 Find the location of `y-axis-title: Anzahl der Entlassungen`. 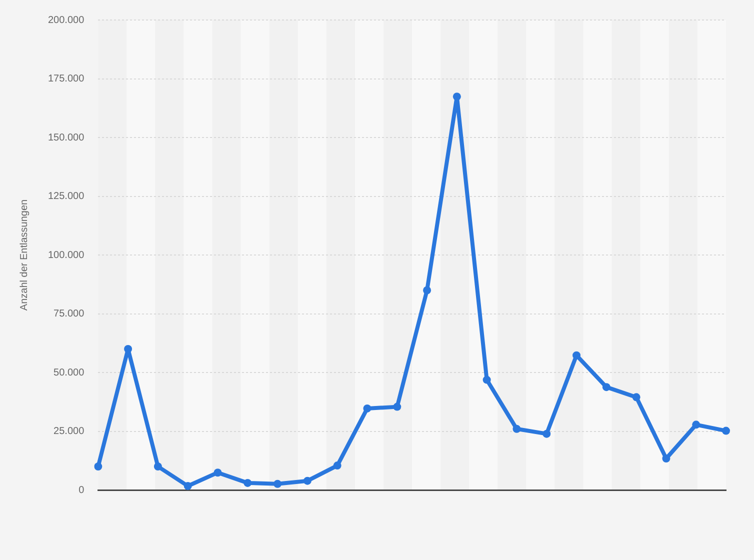

y-axis-title: Anzahl der Entlassungen is located at coordinates (24, 255).